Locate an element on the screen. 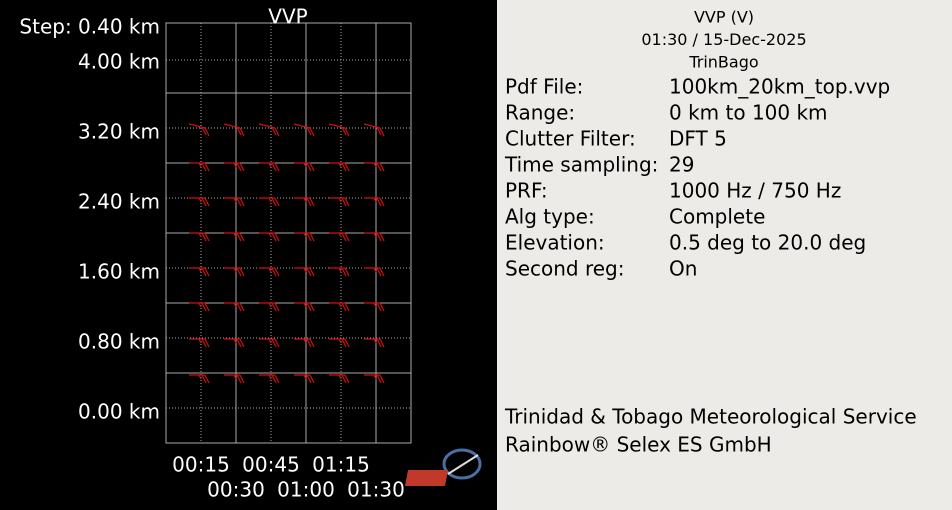  x-label: 00:30 is located at coordinates (236, 490).